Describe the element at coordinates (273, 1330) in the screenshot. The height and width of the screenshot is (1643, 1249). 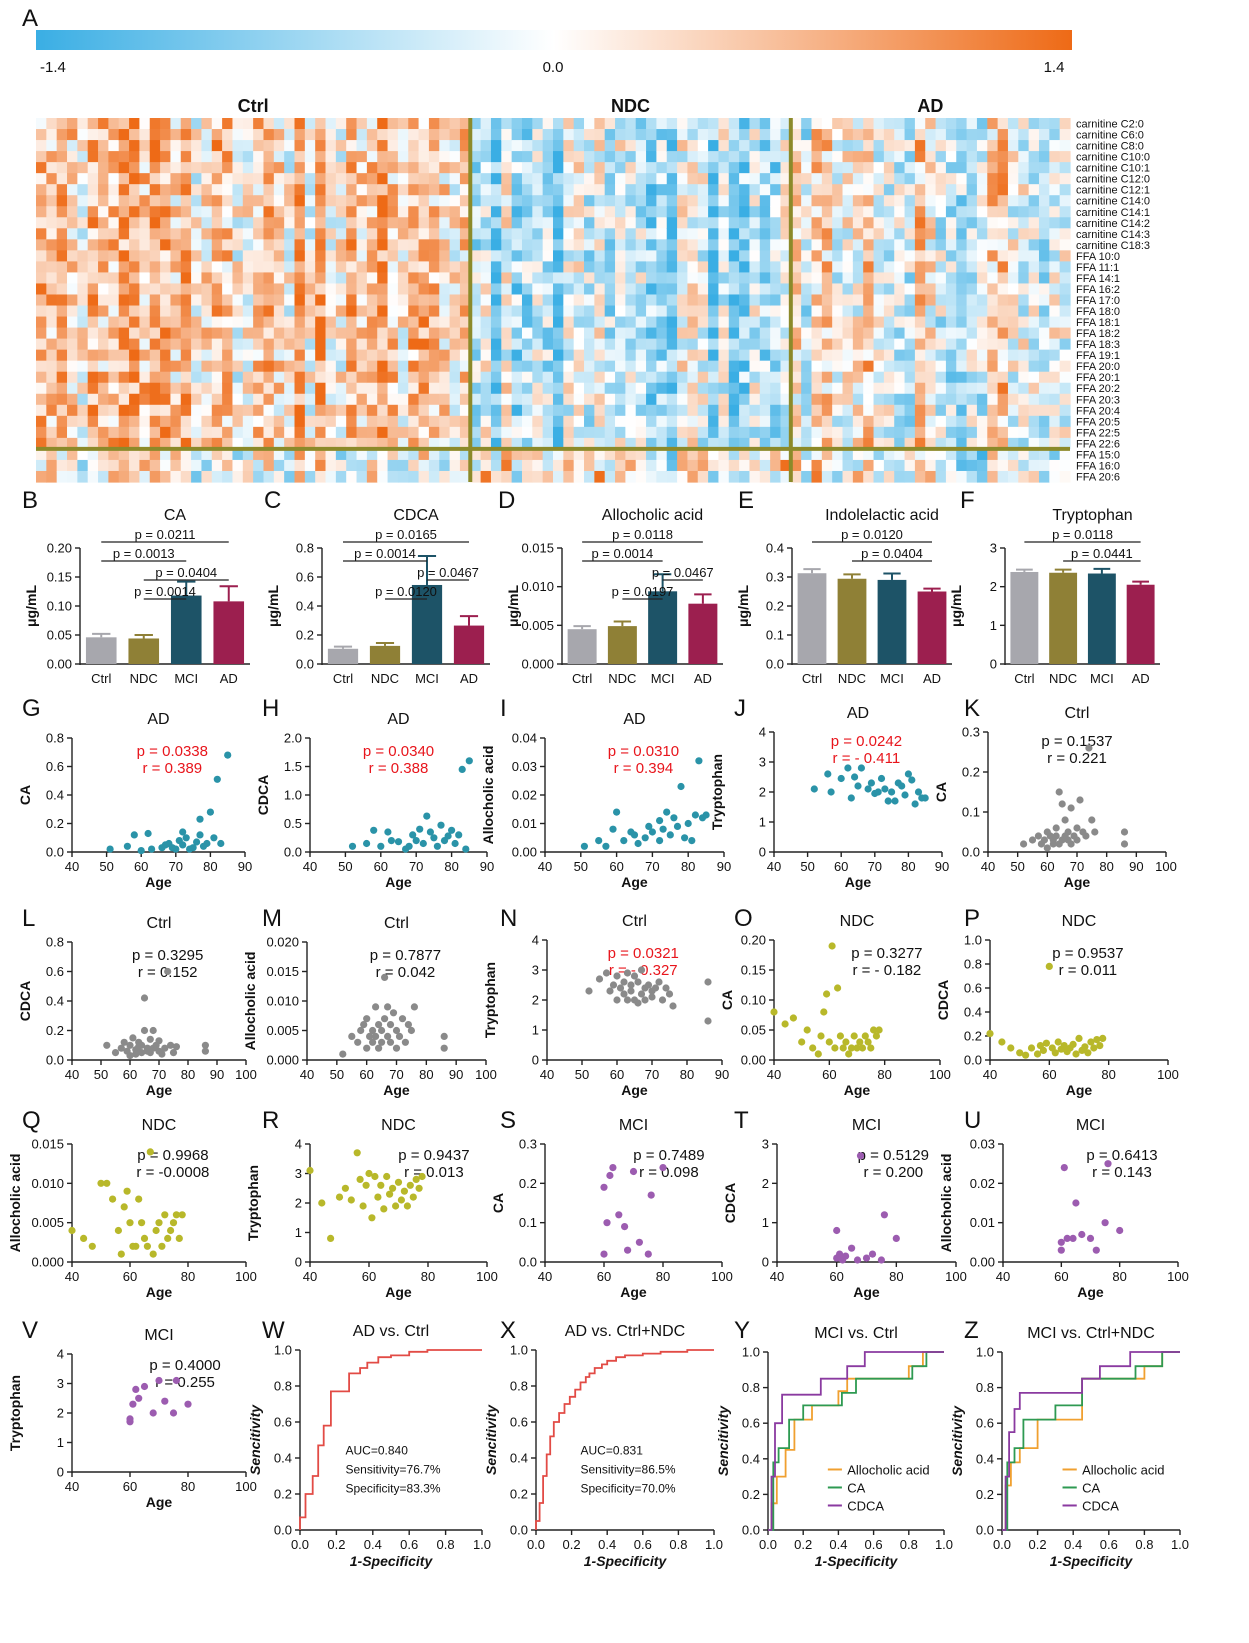
I see `panel-letter: W` at that location.